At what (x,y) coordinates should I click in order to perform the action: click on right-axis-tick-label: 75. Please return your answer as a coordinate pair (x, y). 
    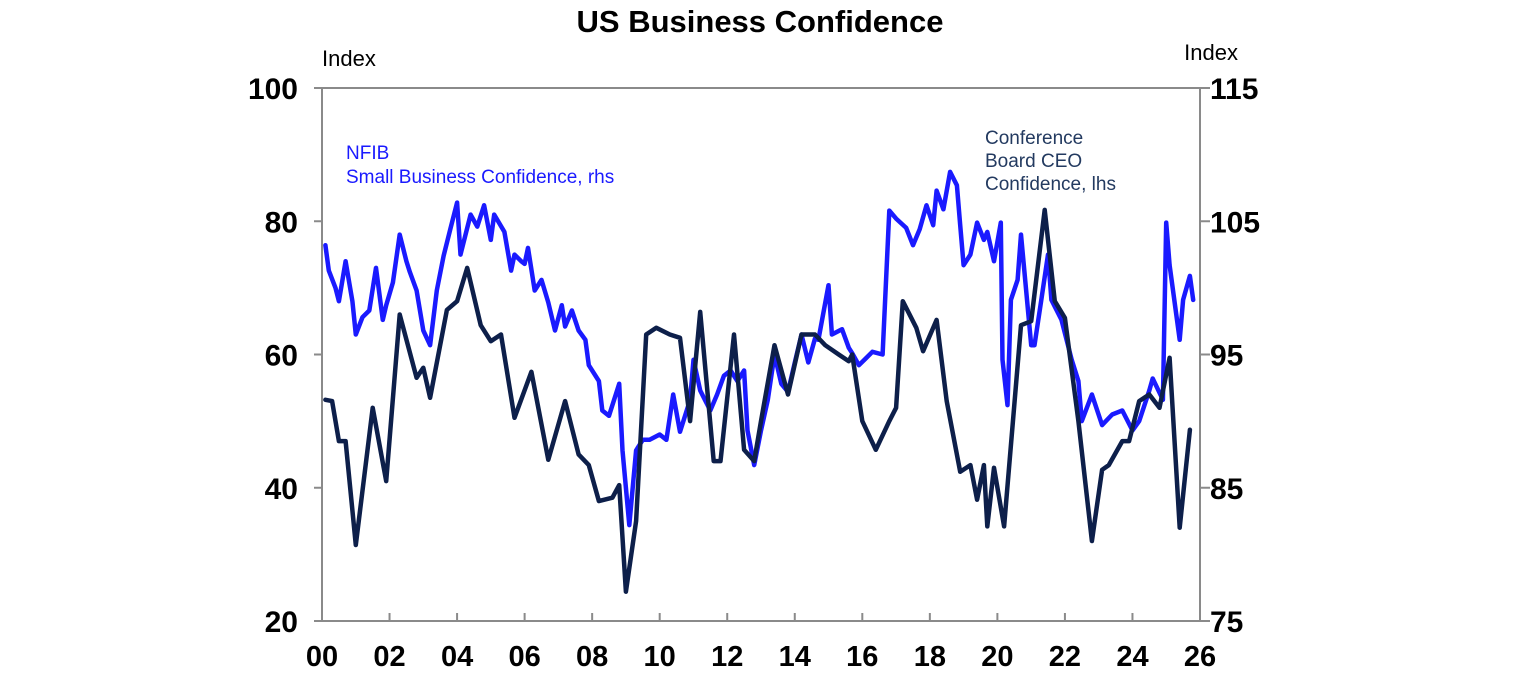
    Looking at the image, I should click on (1226, 622).